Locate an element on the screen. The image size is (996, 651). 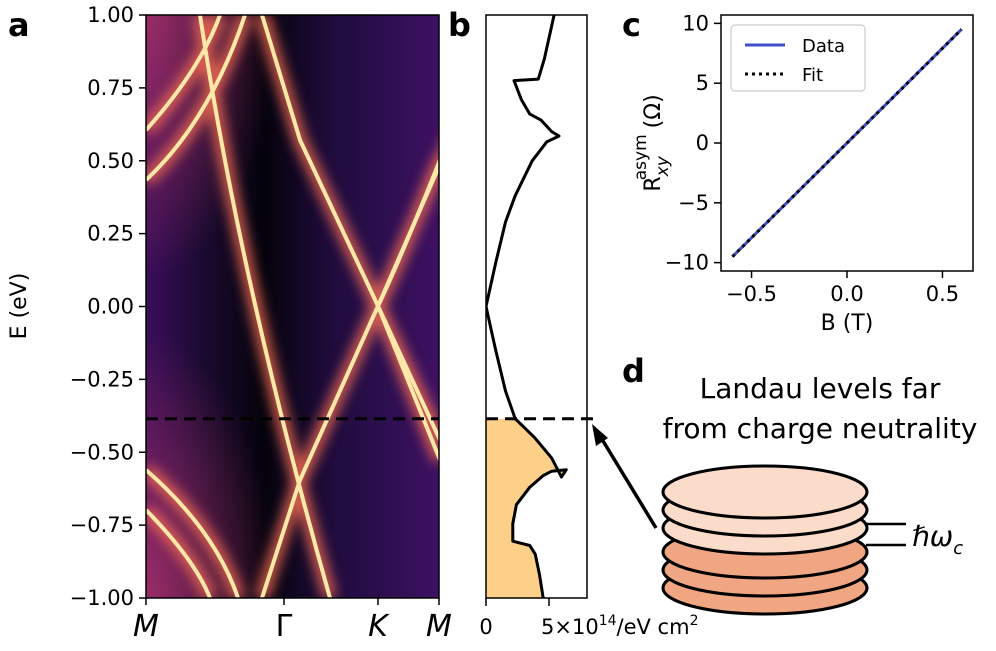
resistance-axis-label: Rxyasym(Ω) is located at coordinates (652, 142).